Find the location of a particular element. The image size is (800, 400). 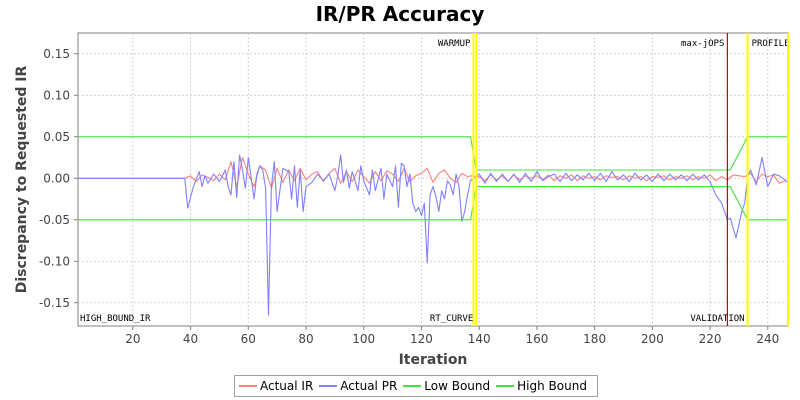

marker-label: VALIDATION is located at coordinates (717, 319).